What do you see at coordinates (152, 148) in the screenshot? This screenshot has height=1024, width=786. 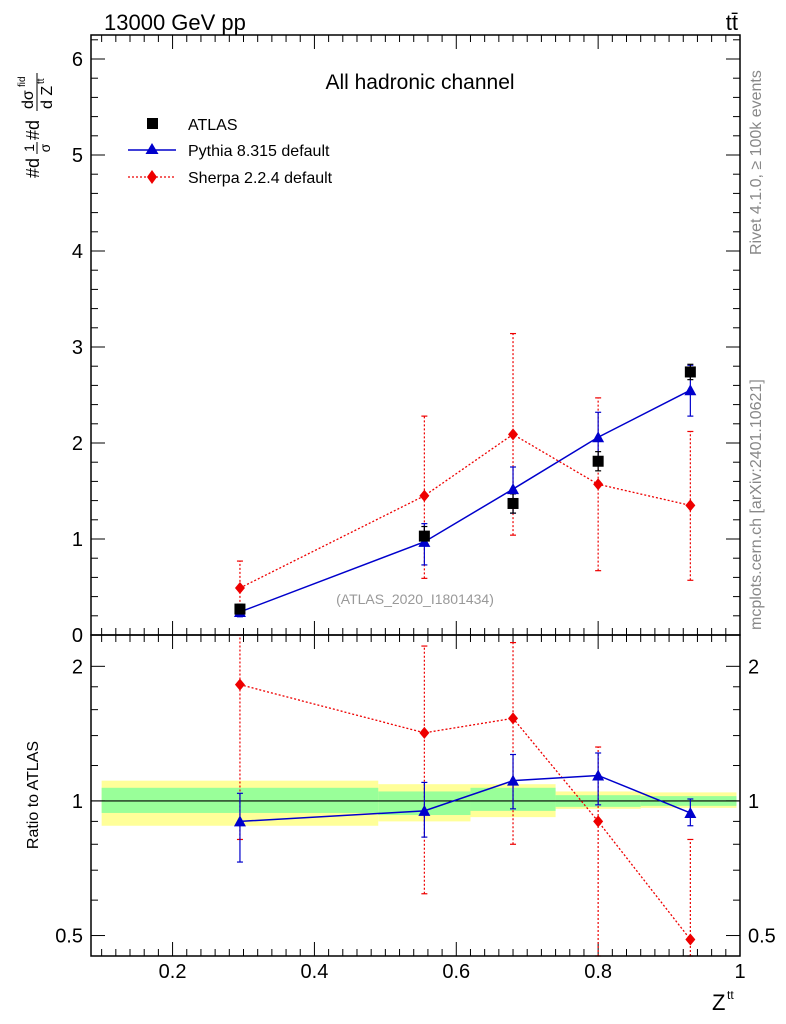 I see `legend-pythia-marker` at bounding box center [152, 148].